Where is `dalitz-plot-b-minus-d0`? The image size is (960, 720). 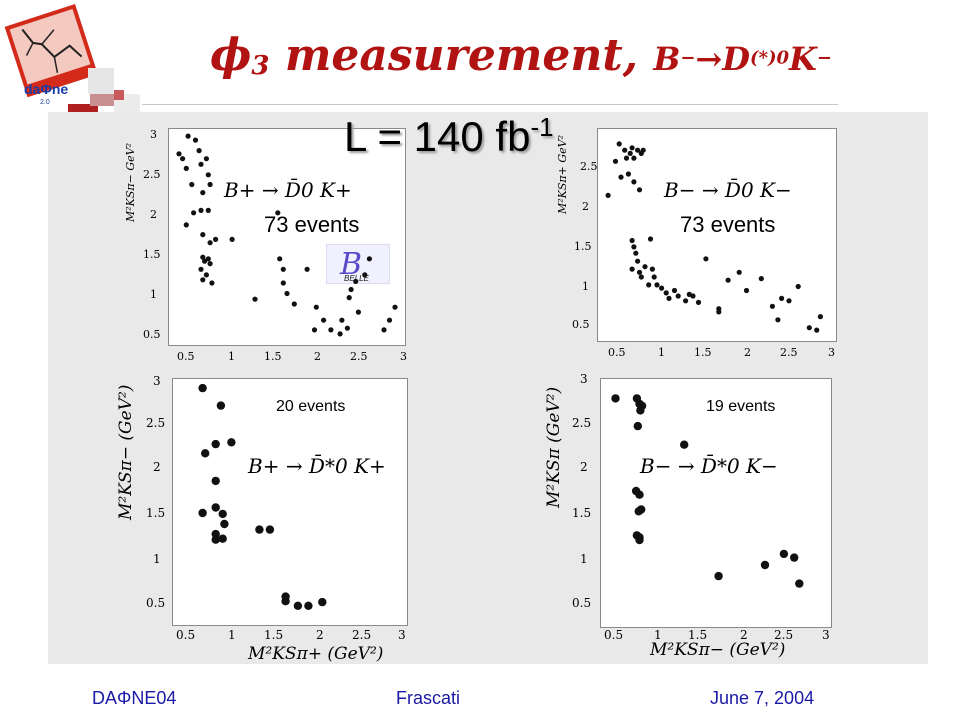 dalitz-plot-b-minus-d0 is located at coordinates (717, 235).